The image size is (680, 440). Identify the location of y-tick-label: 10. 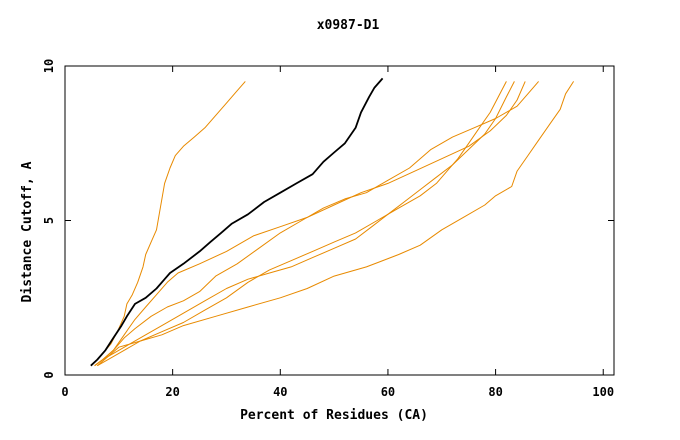
(49, 66).